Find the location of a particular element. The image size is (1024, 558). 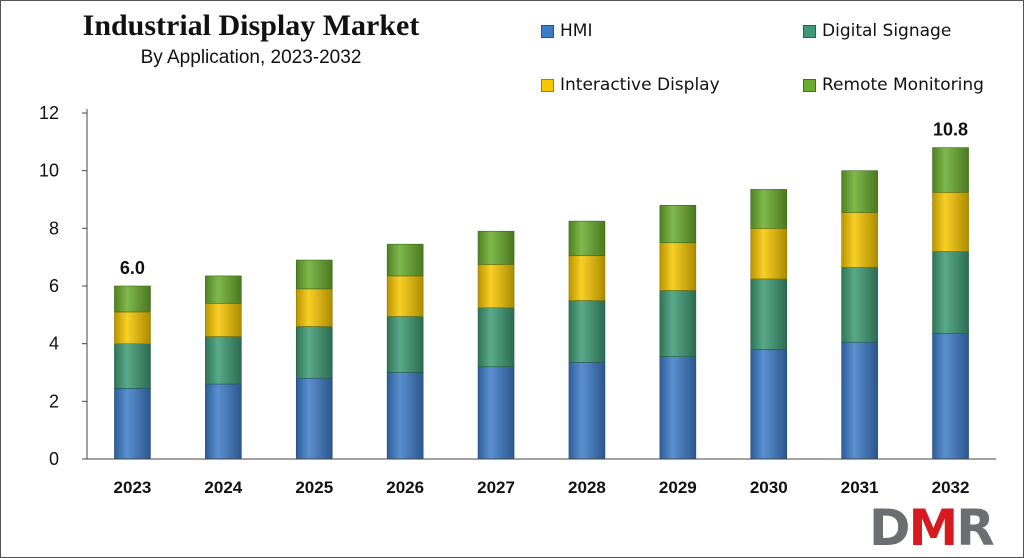

x-tick-label: 2024 is located at coordinates (223, 487).